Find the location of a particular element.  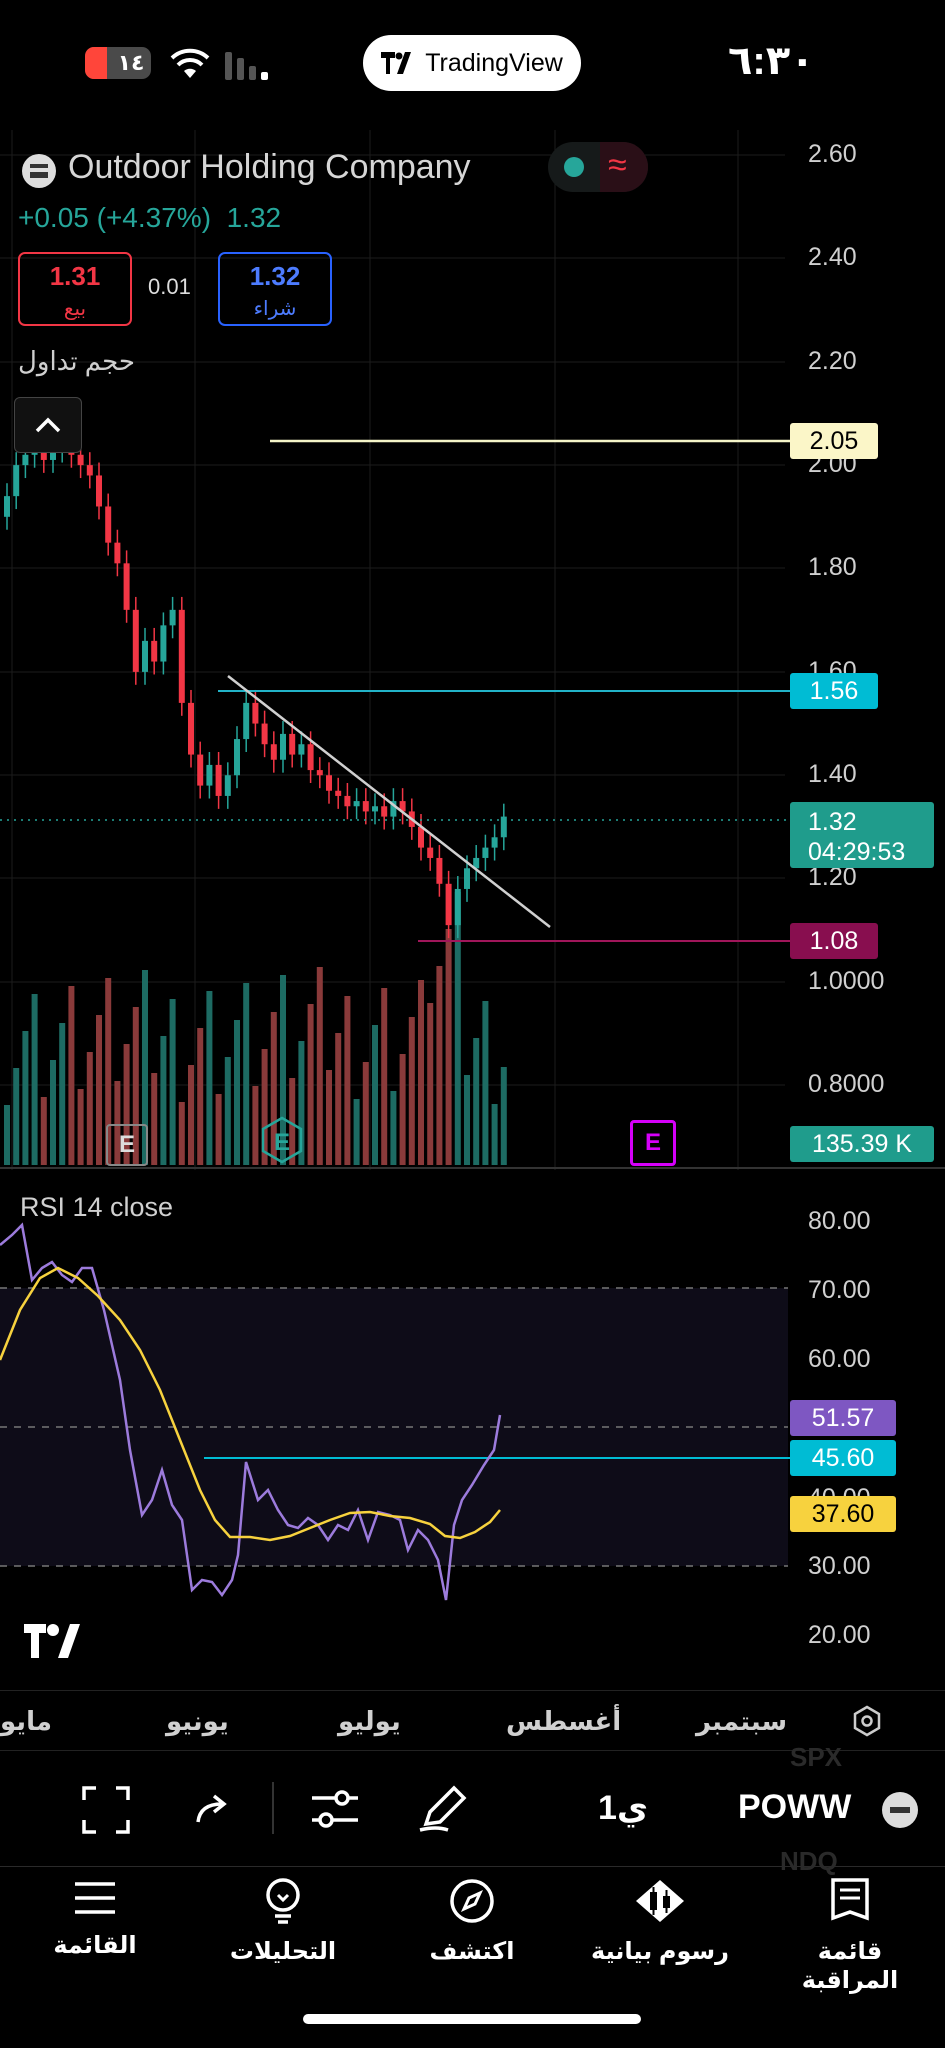

tradingview-watermark-icon is located at coordinates (52, 1641).